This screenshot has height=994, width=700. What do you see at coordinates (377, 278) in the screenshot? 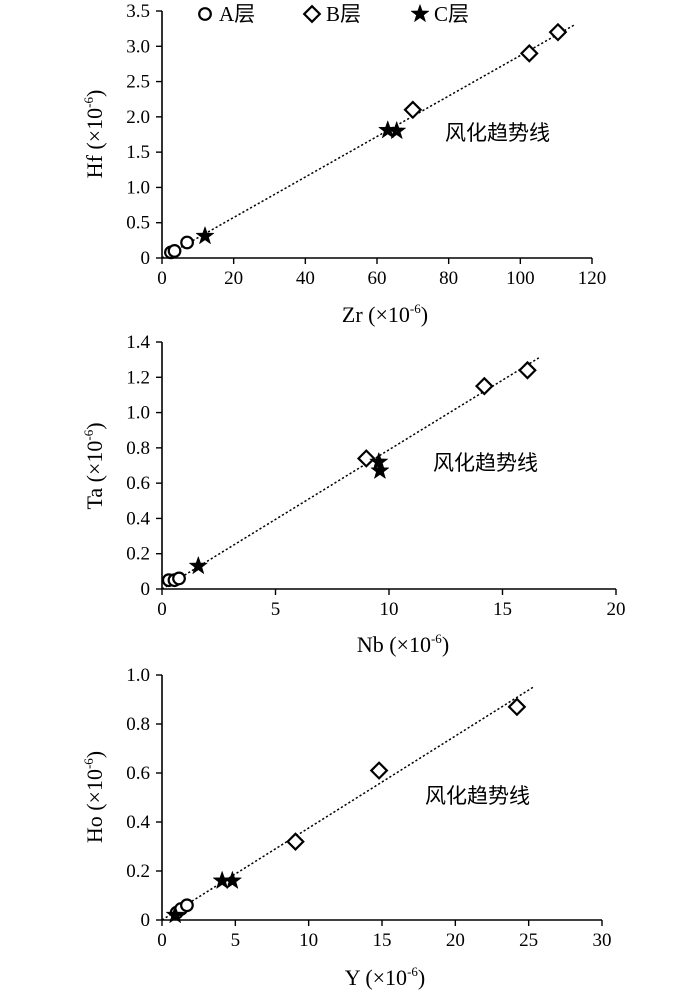
I see `x-tick-label: 60` at bounding box center [377, 278].